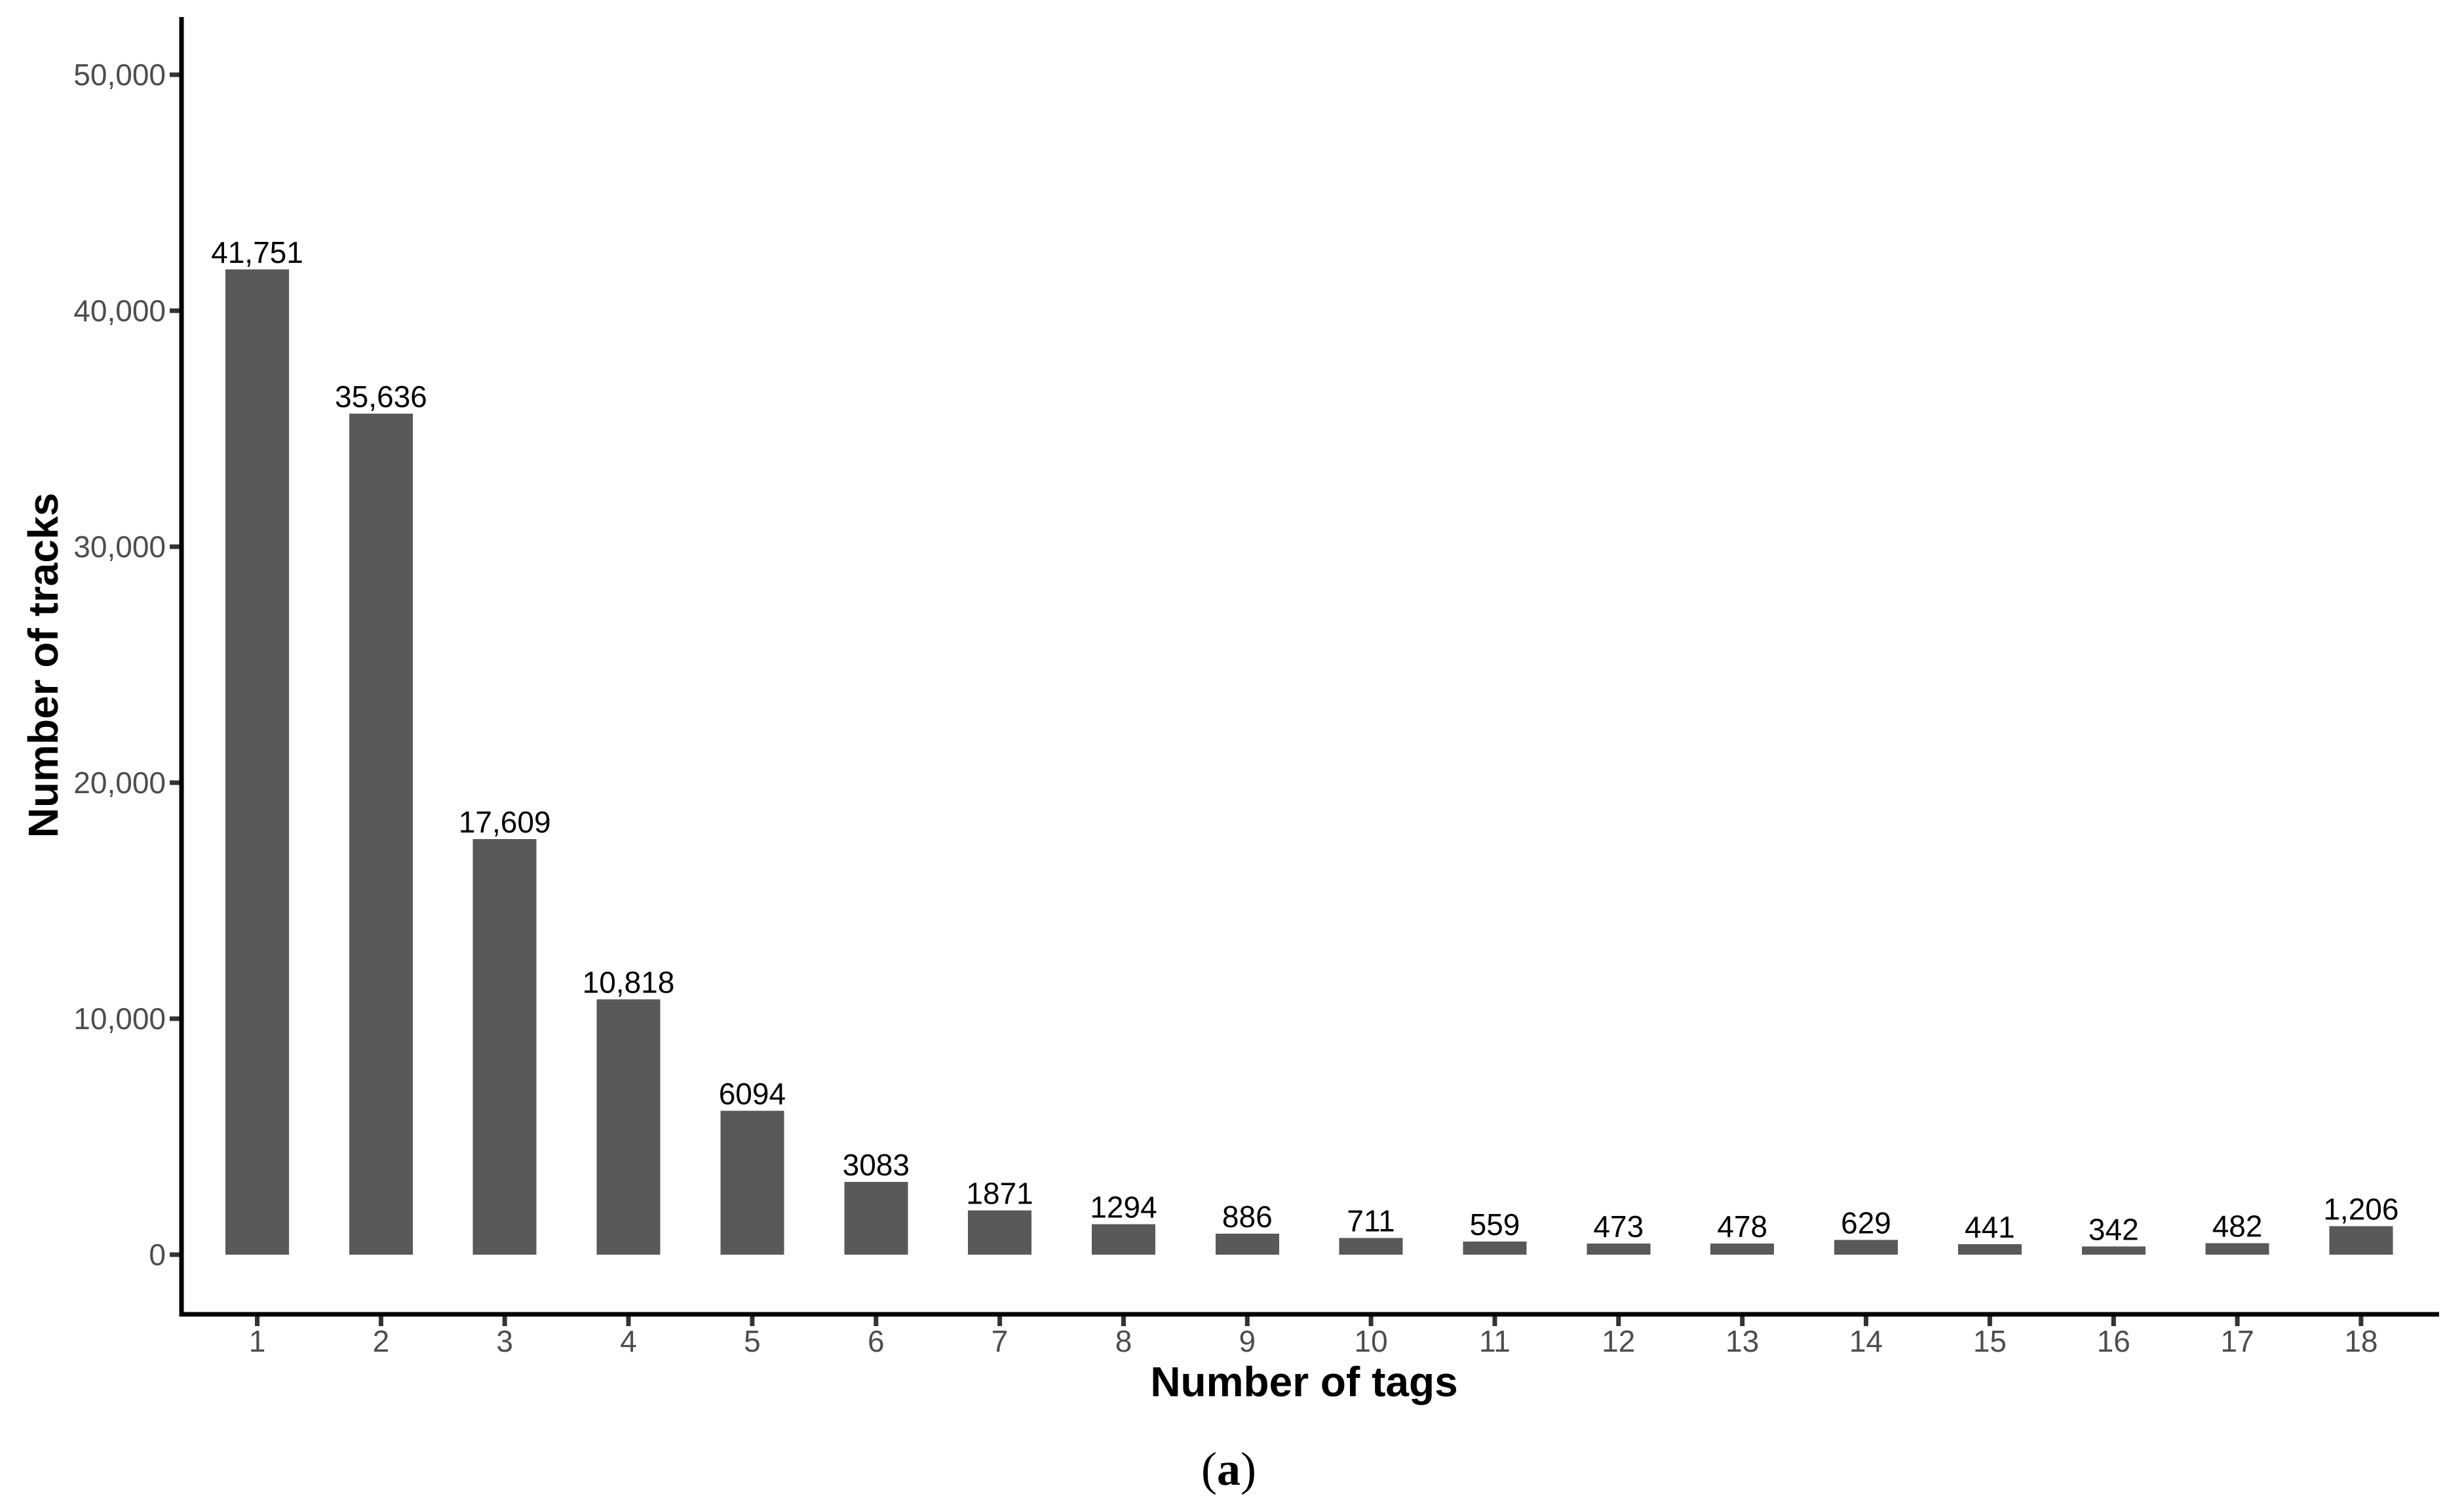 Image resolution: width=2464 pixels, height=1509 pixels. Describe the element at coordinates (257, 1341) in the screenshot. I see `x-tick-label: 1` at that location.